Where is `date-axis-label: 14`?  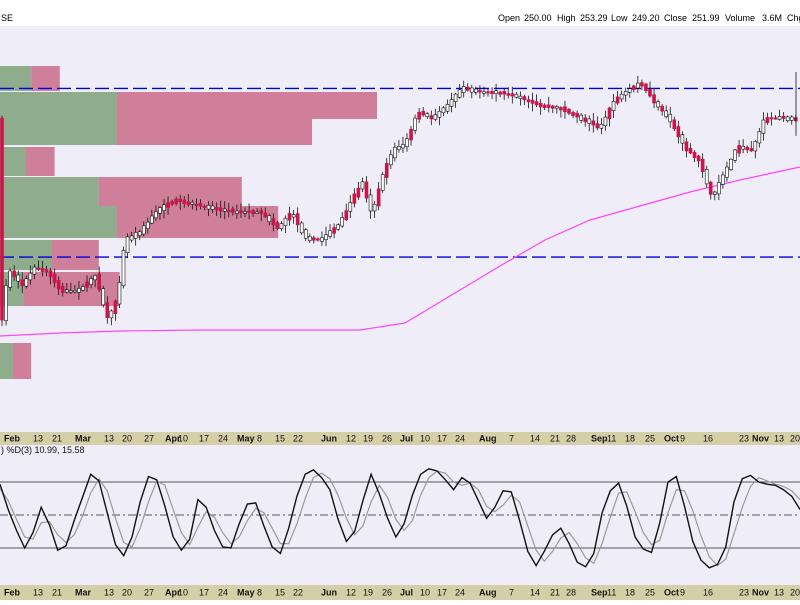 date-axis-label: 14 is located at coordinates (535, 439).